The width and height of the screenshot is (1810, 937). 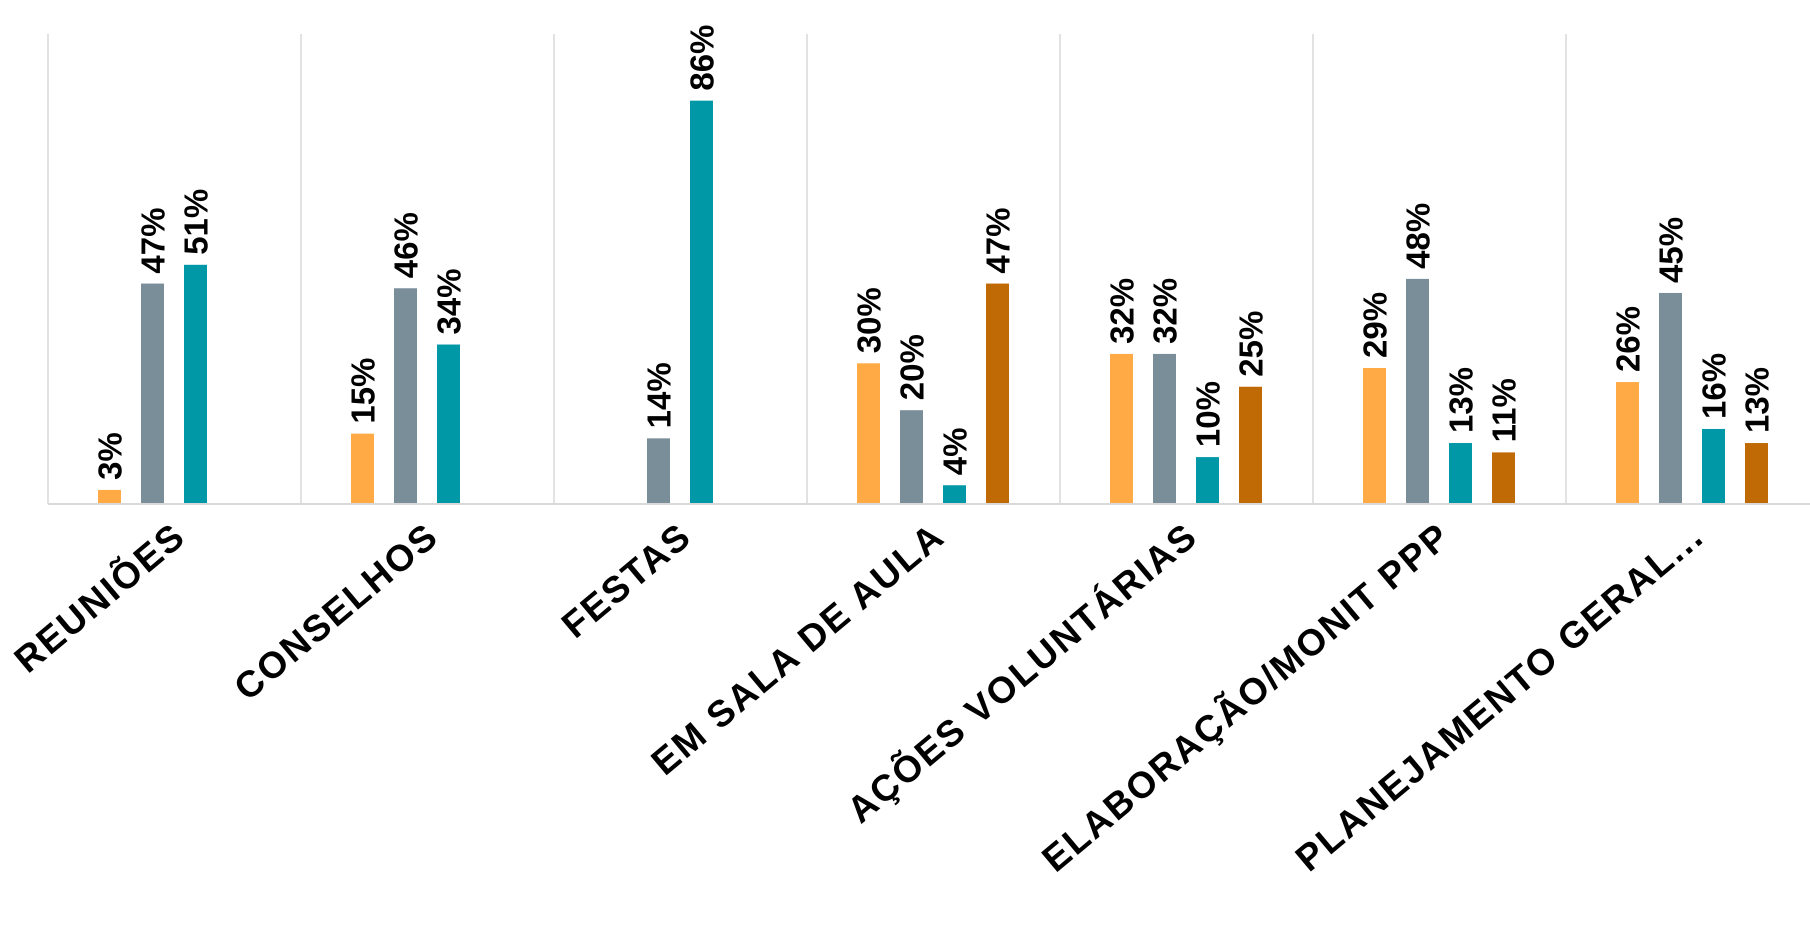 I want to click on data-label: 10%, so click(x=1208, y=414).